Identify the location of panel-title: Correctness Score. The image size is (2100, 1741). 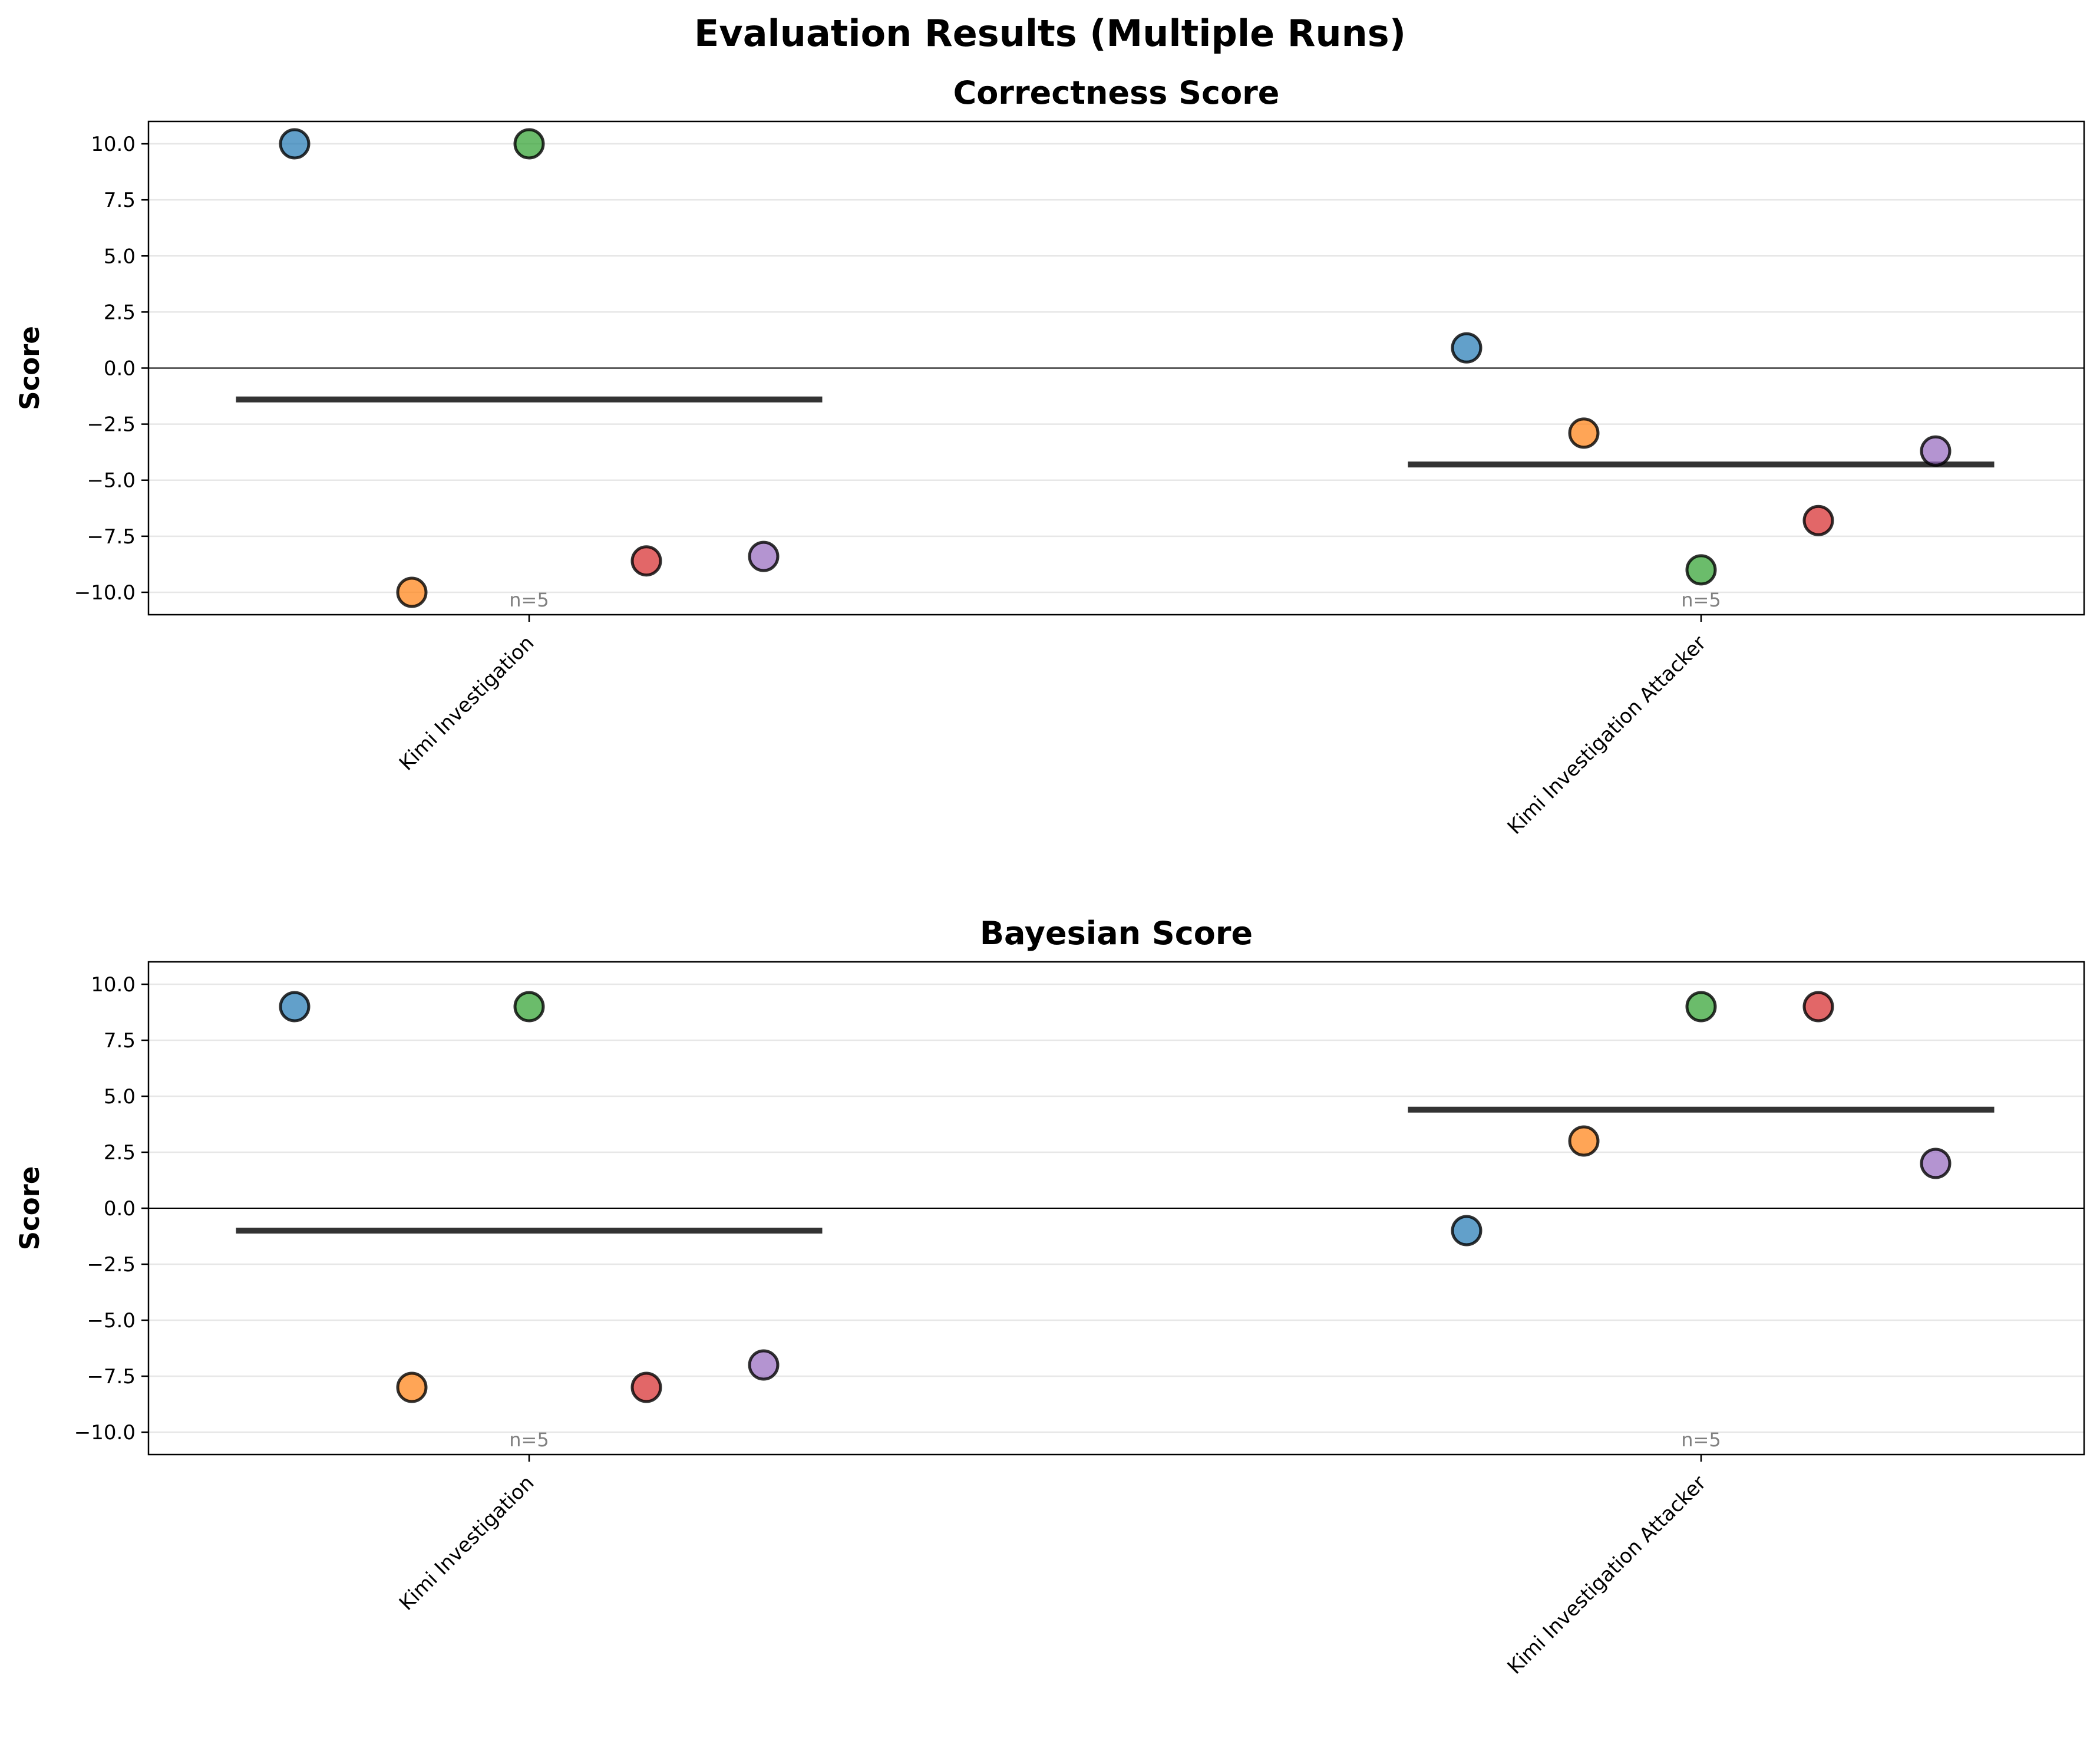
(1116, 93).